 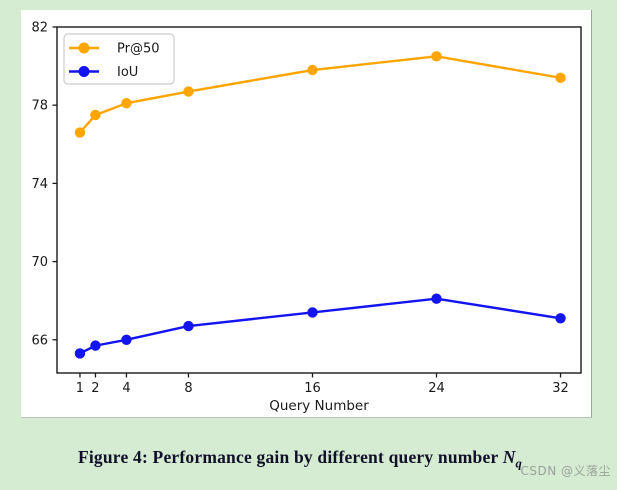 What do you see at coordinates (39, 106) in the screenshot?
I see `y-tick-label: 78` at bounding box center [39, 106].